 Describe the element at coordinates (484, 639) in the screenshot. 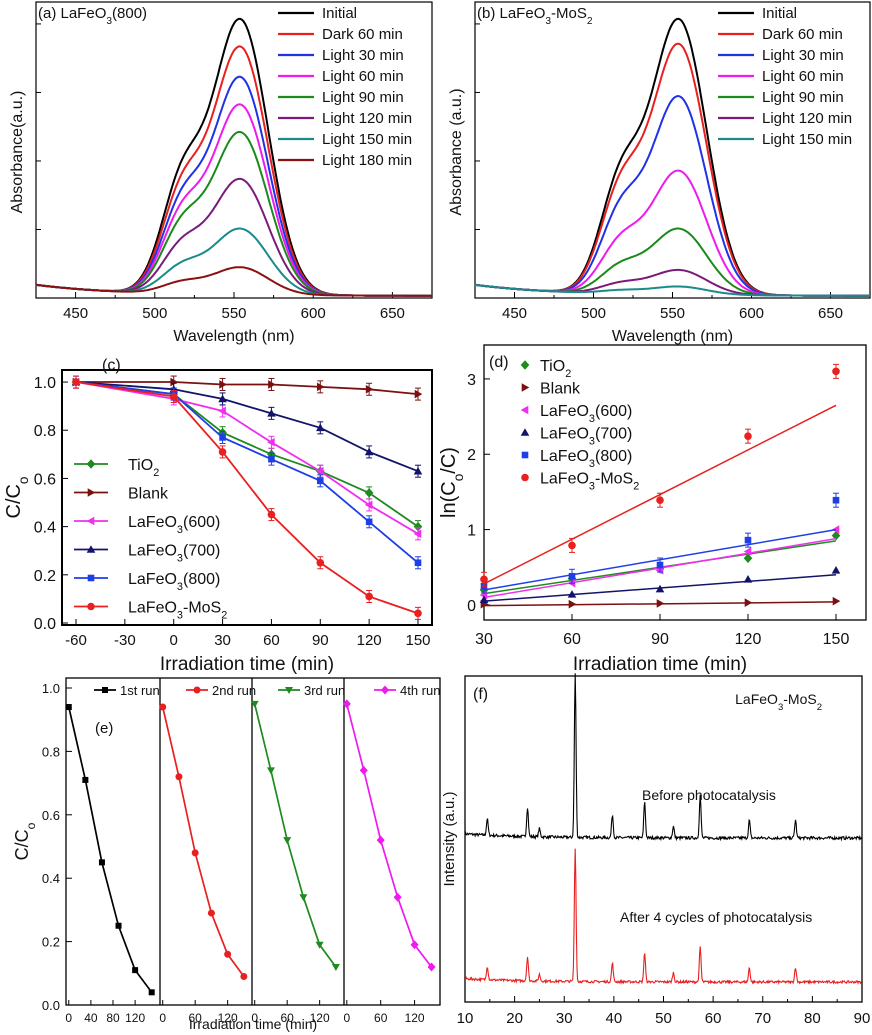

I see `d-x-tick-label: 30` at that location.